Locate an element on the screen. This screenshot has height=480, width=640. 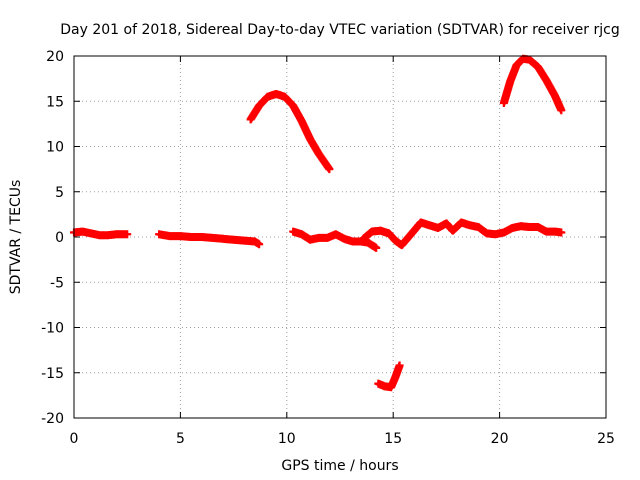
y-tick-label: 5 is located at coordinates (59, 193).